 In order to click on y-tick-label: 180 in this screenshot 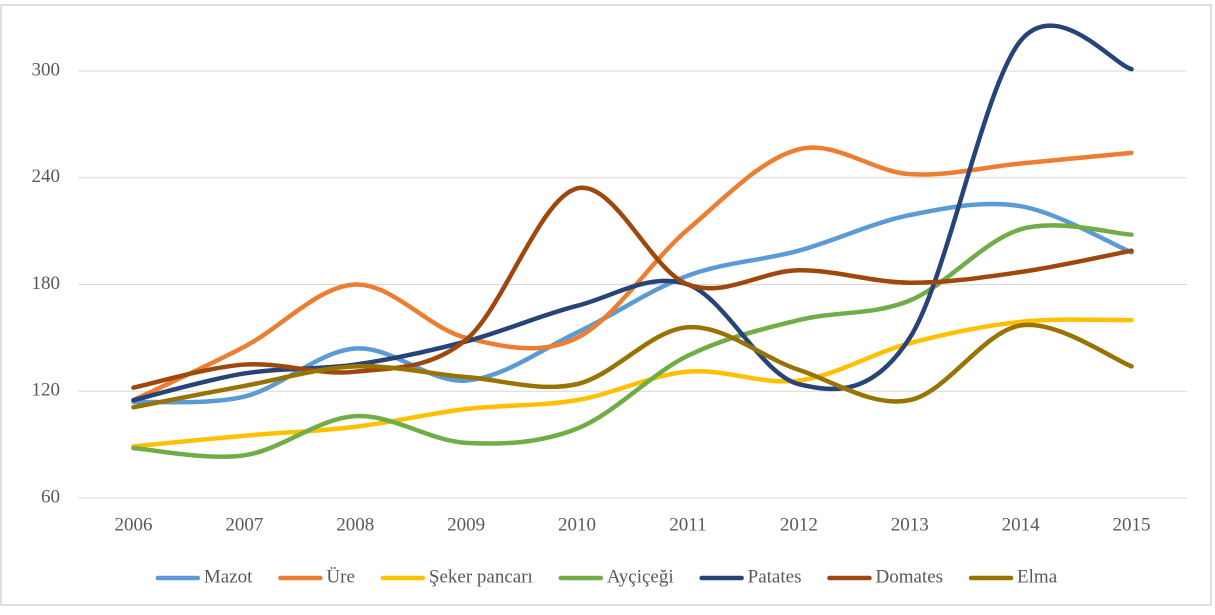, I will do `click(46, 283)`.